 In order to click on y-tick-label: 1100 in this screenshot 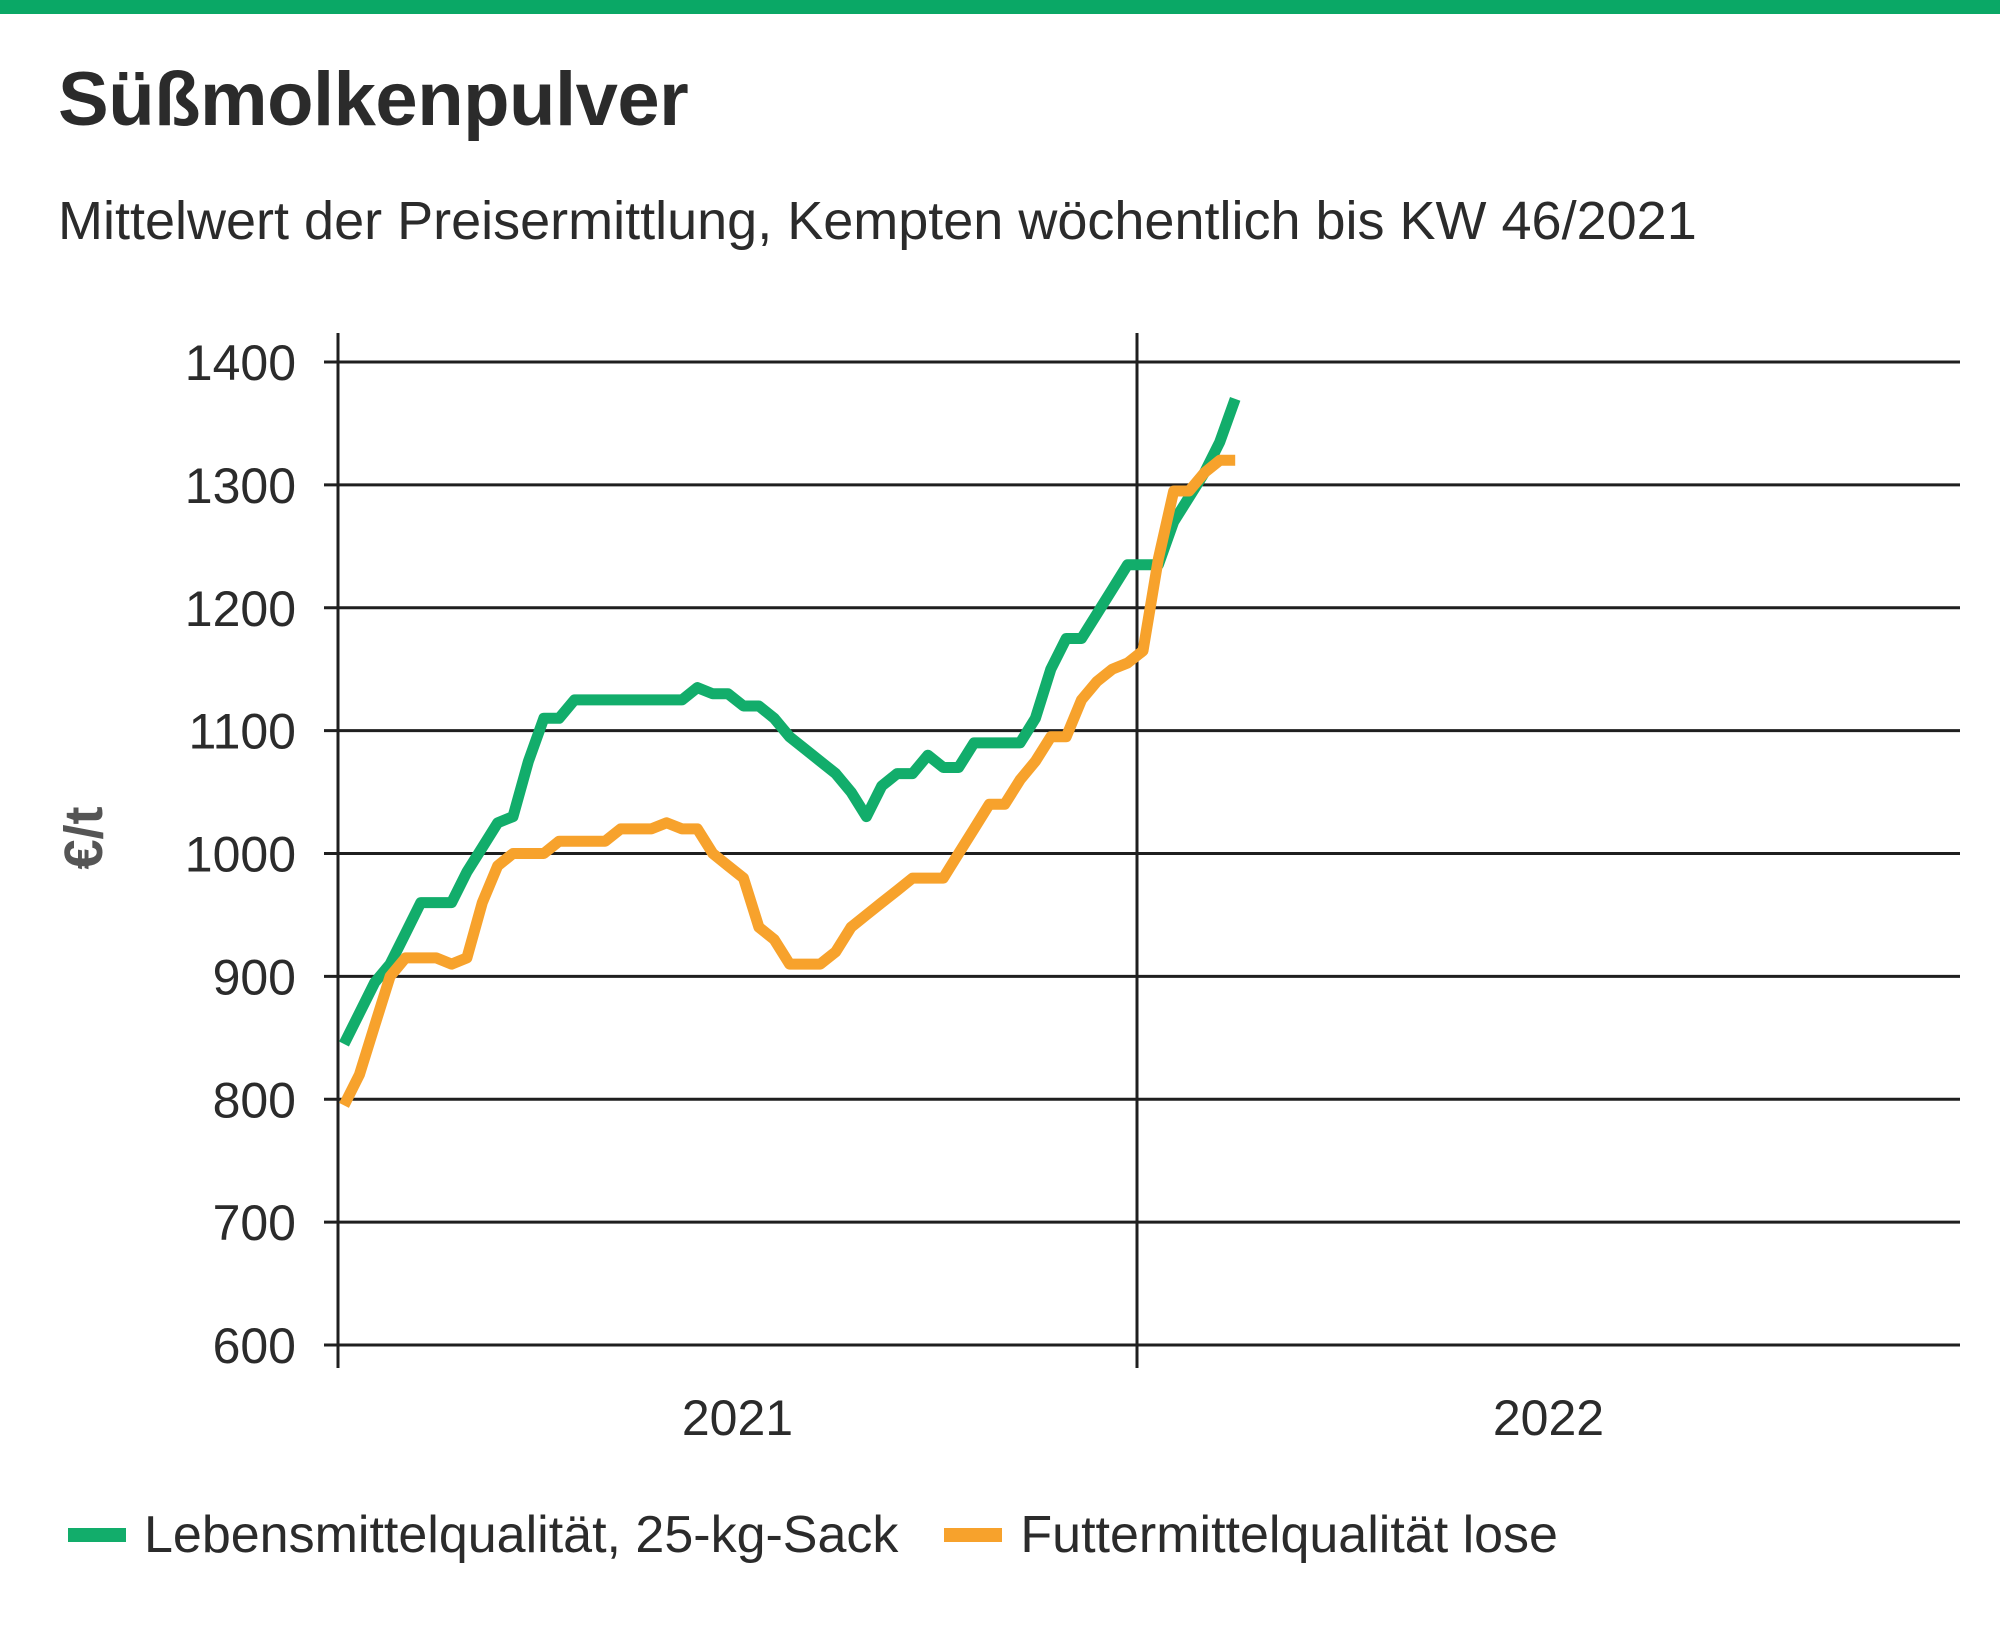, I will do `click(242, 732)`.